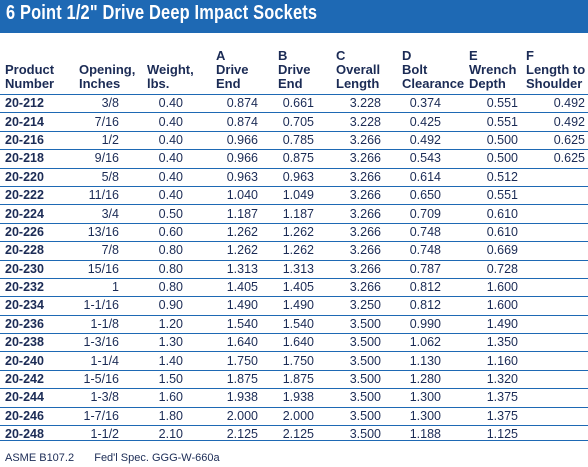  What do you see at coordinates (102, 232) in the screenshot?
I see `table-cell: 13/16` at bounding box center [102, 232].